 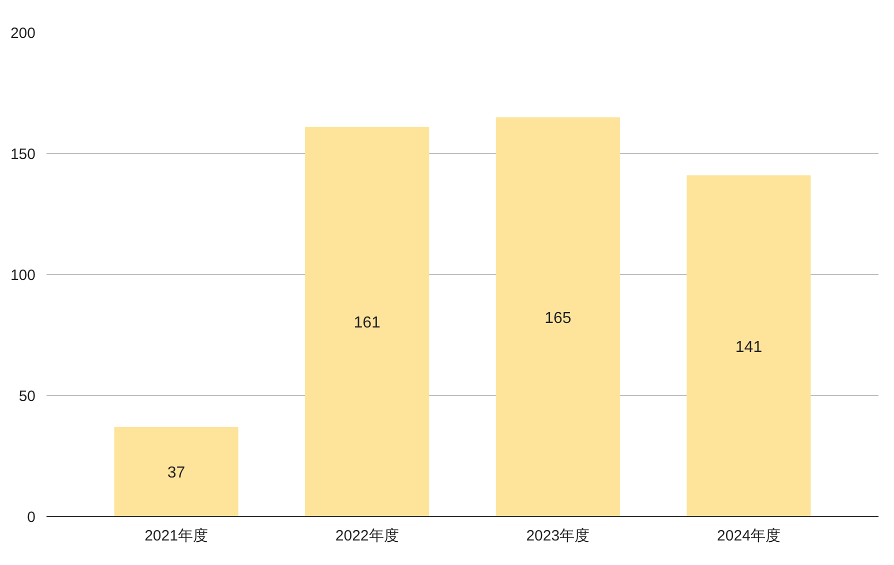 I want to click on x-tick-label: 2023年度, so click(x=558, y=536).